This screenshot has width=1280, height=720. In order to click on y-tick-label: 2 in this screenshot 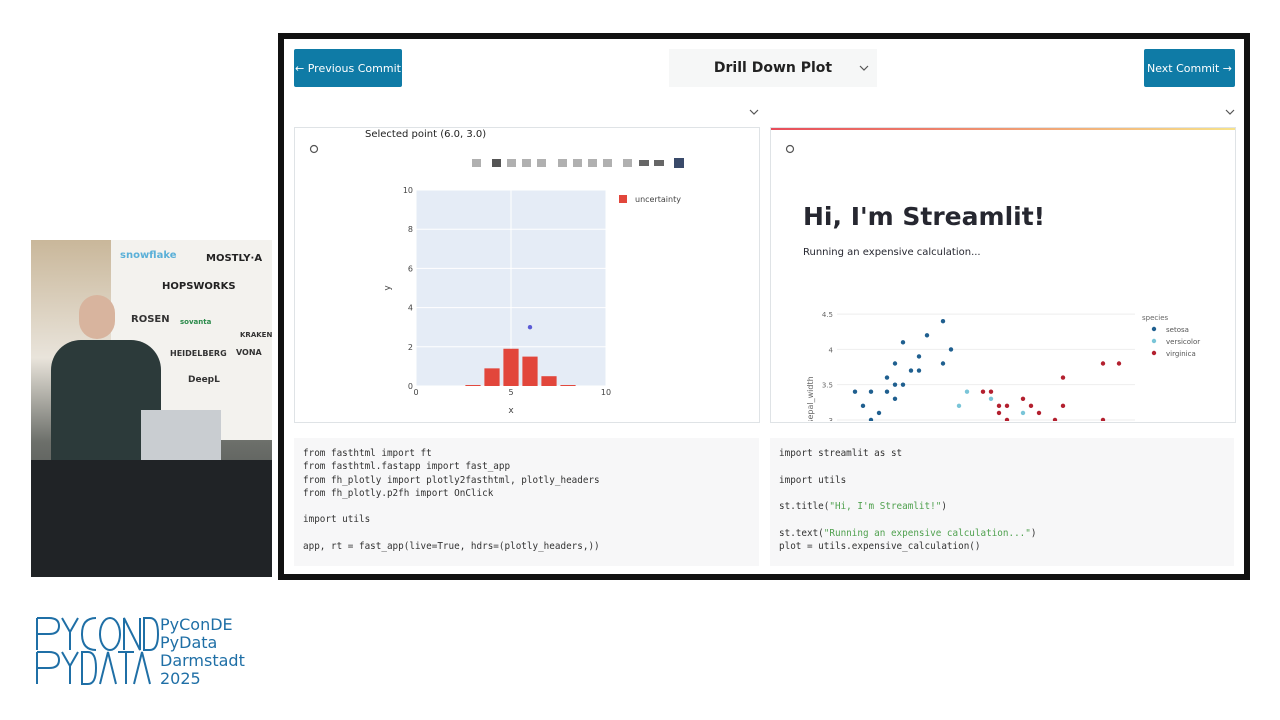, I will do `click(410, 347)`.